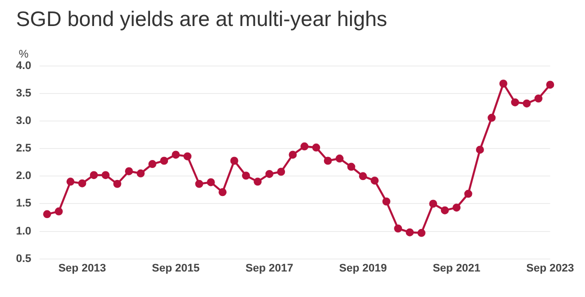 The width and height of the screenshot is (585, 297). I want to click on x-tick-label: Sep 2019, so click(363, 268).